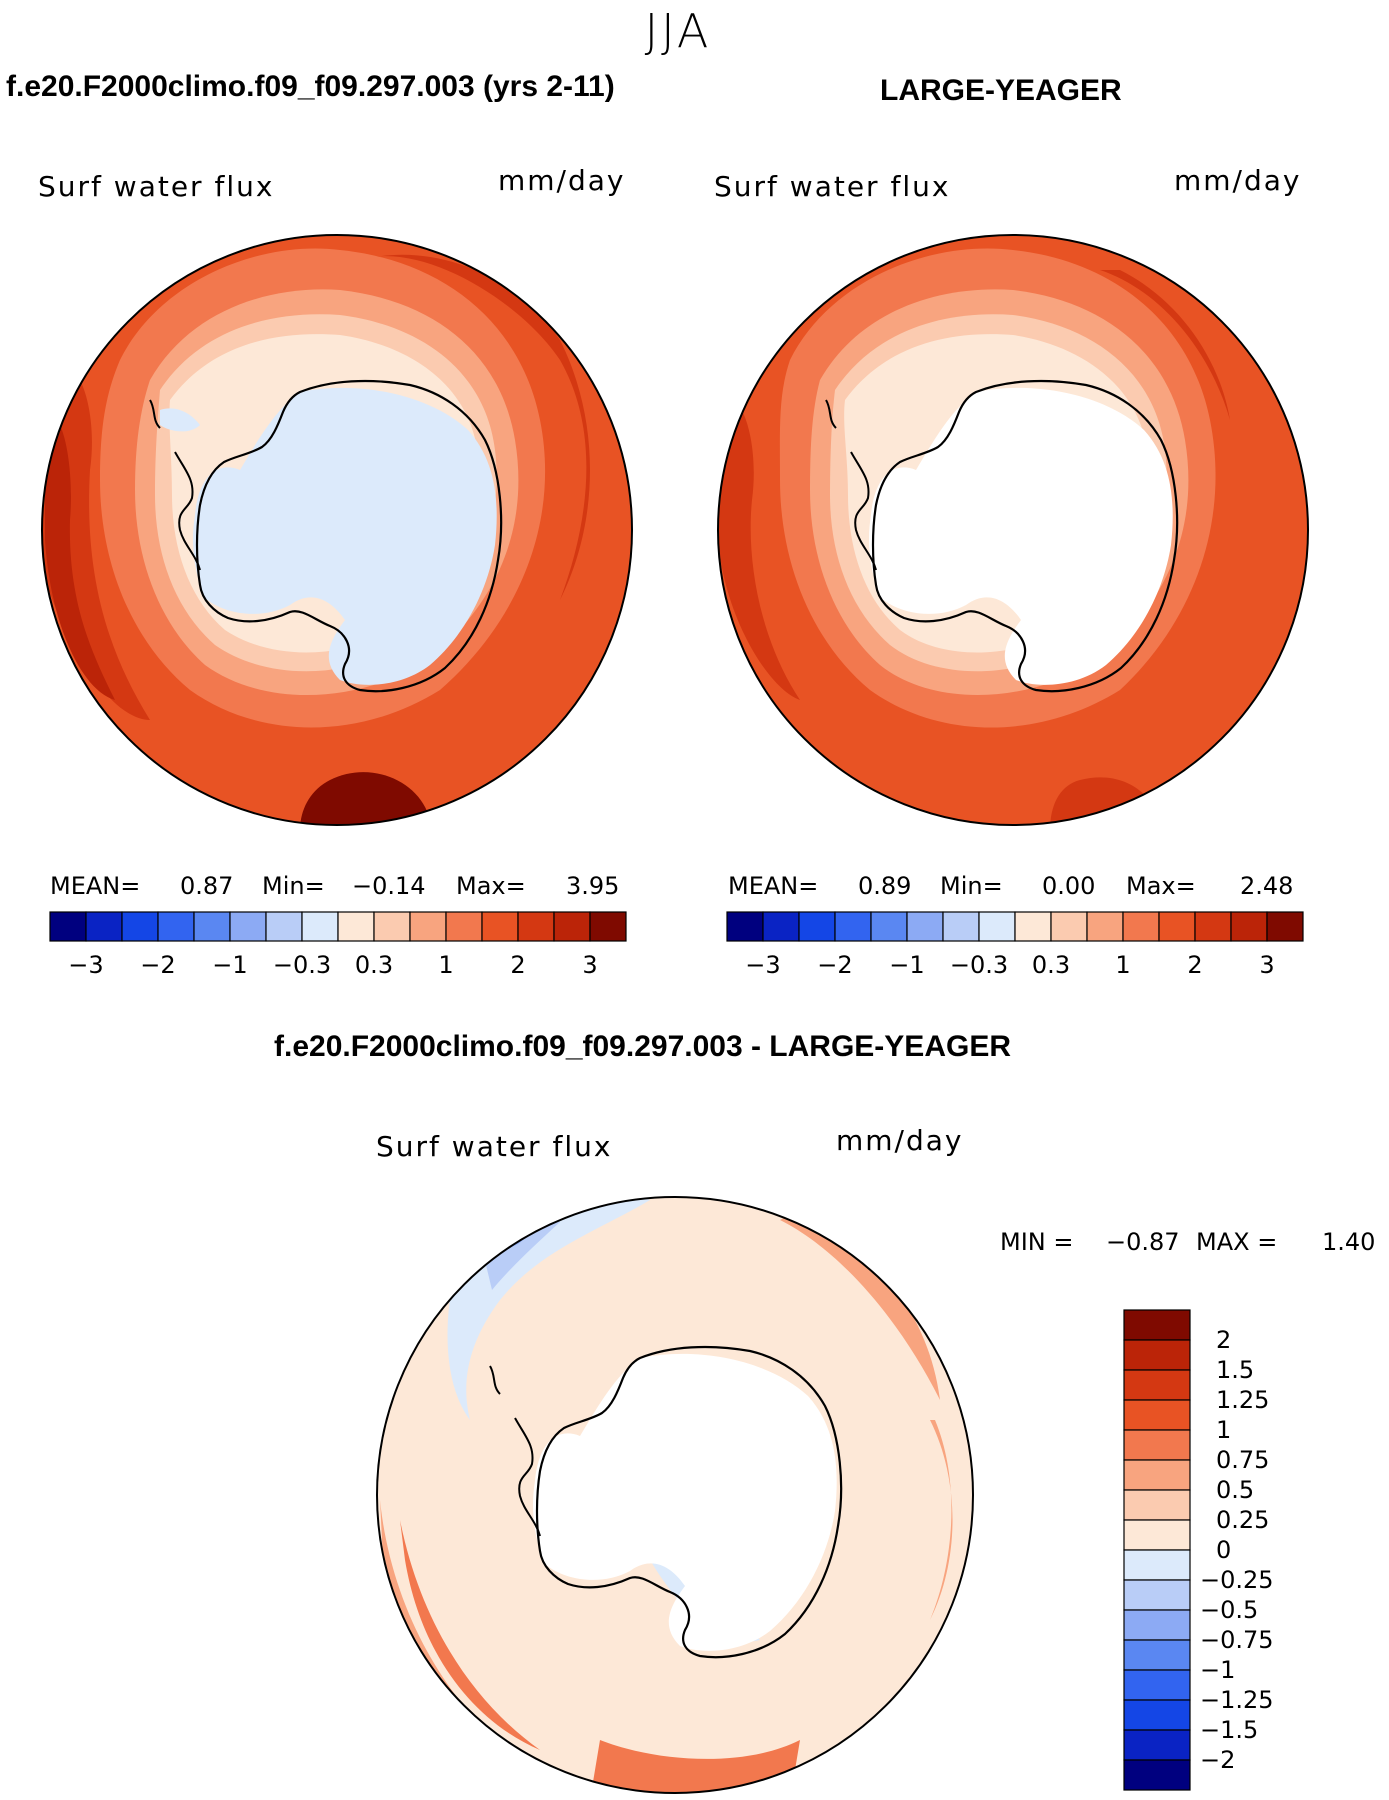  Describe the element at coordinates (1229, 1730) in the screenshot. I see `diff-colorbar-label: −1.5` at that location.